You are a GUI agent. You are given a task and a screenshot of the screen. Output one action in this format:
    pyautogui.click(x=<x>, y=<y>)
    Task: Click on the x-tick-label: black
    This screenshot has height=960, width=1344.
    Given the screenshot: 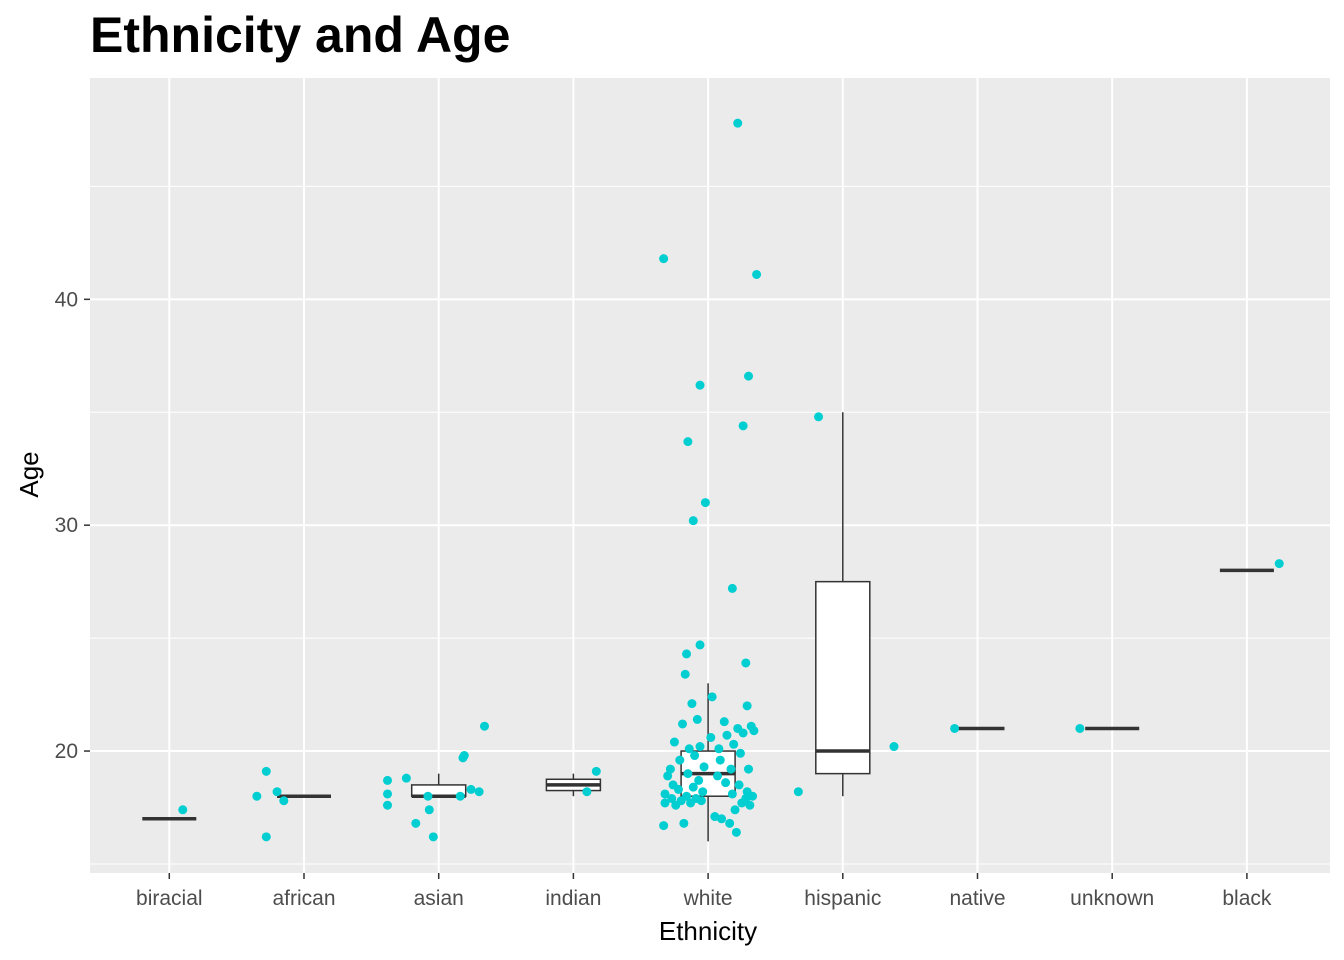 What is the action you would take?
    pyautogui.click(x=1247, y=898)
    